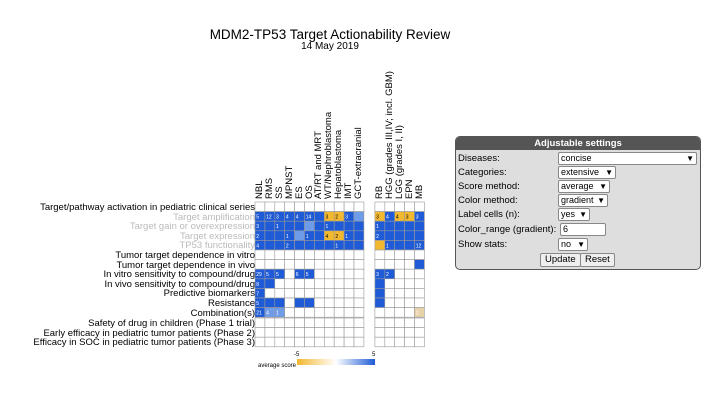 The width and height of the screenshot is (720, 416). Describe the element at coordinates (583, 229) in the screenshot. I see `color-range-input: 6` at that location.